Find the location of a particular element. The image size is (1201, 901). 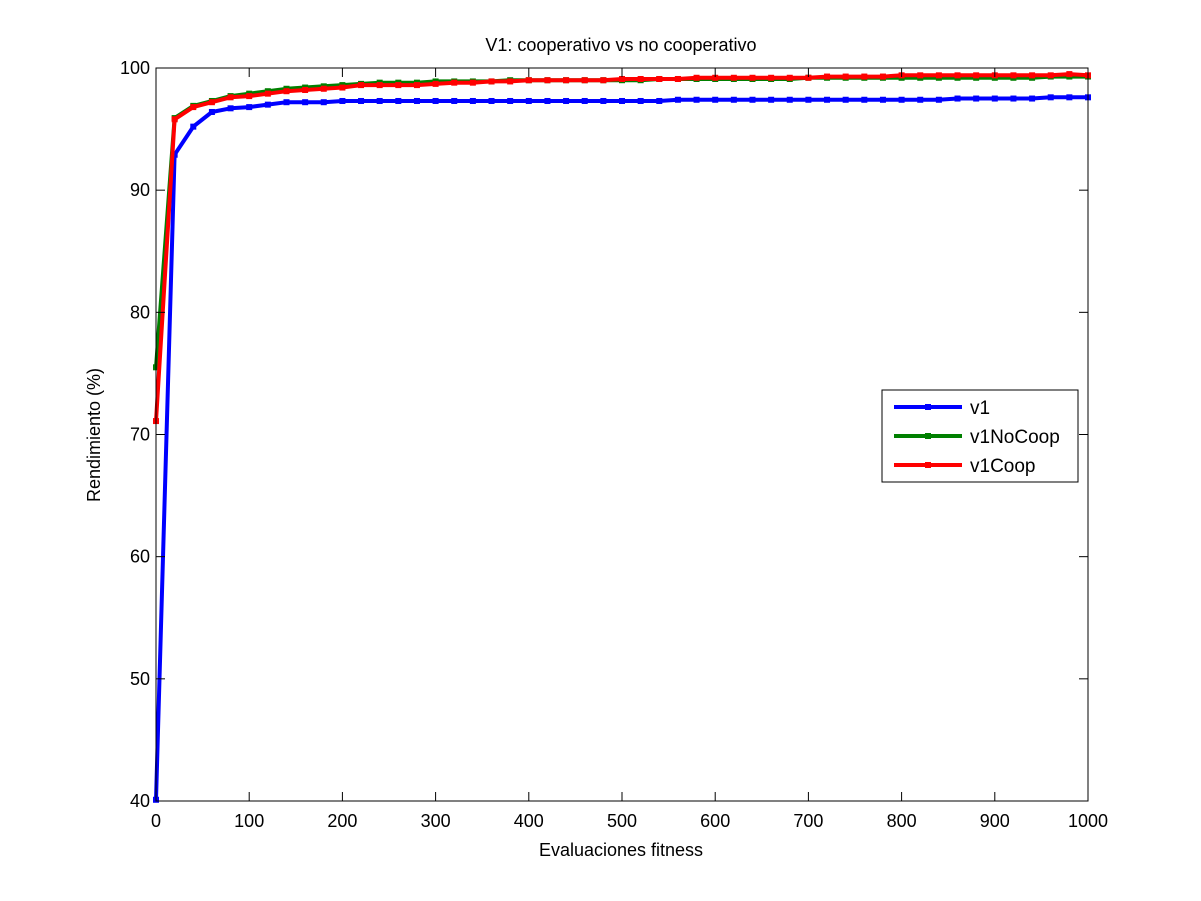

legend-label-v1Coop: v1Coop is located at coordinates (1003, 466).